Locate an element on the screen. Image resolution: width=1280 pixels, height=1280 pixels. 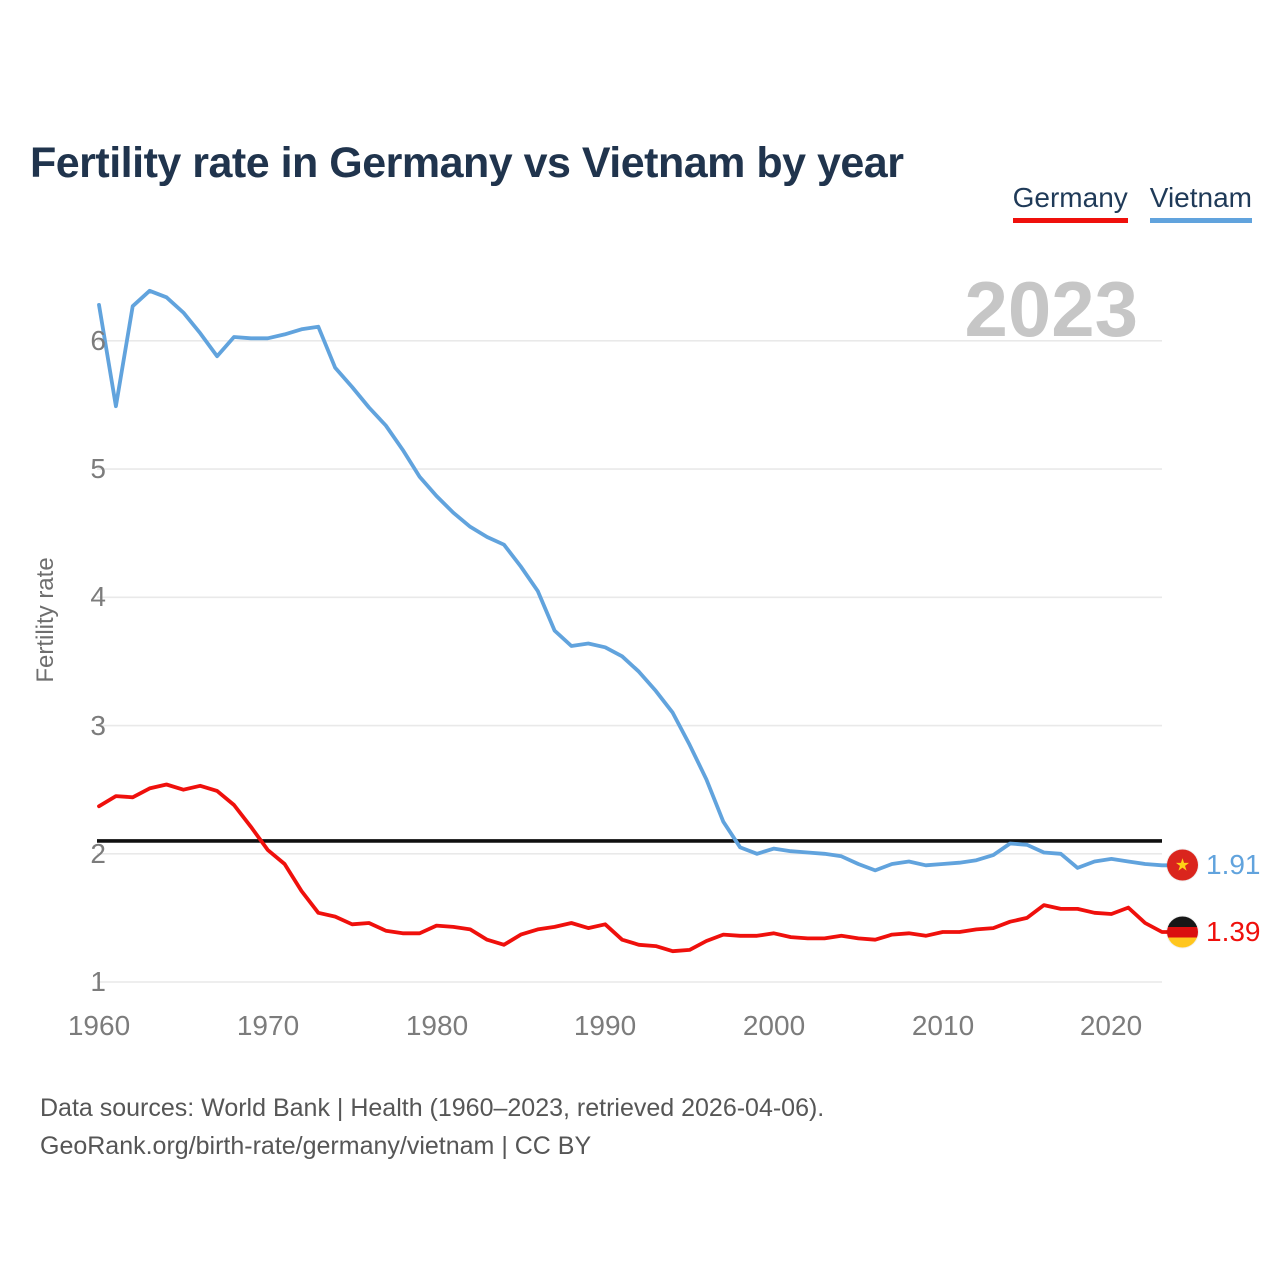
y-tick-5: 5 is located at coordinates (98, 468).